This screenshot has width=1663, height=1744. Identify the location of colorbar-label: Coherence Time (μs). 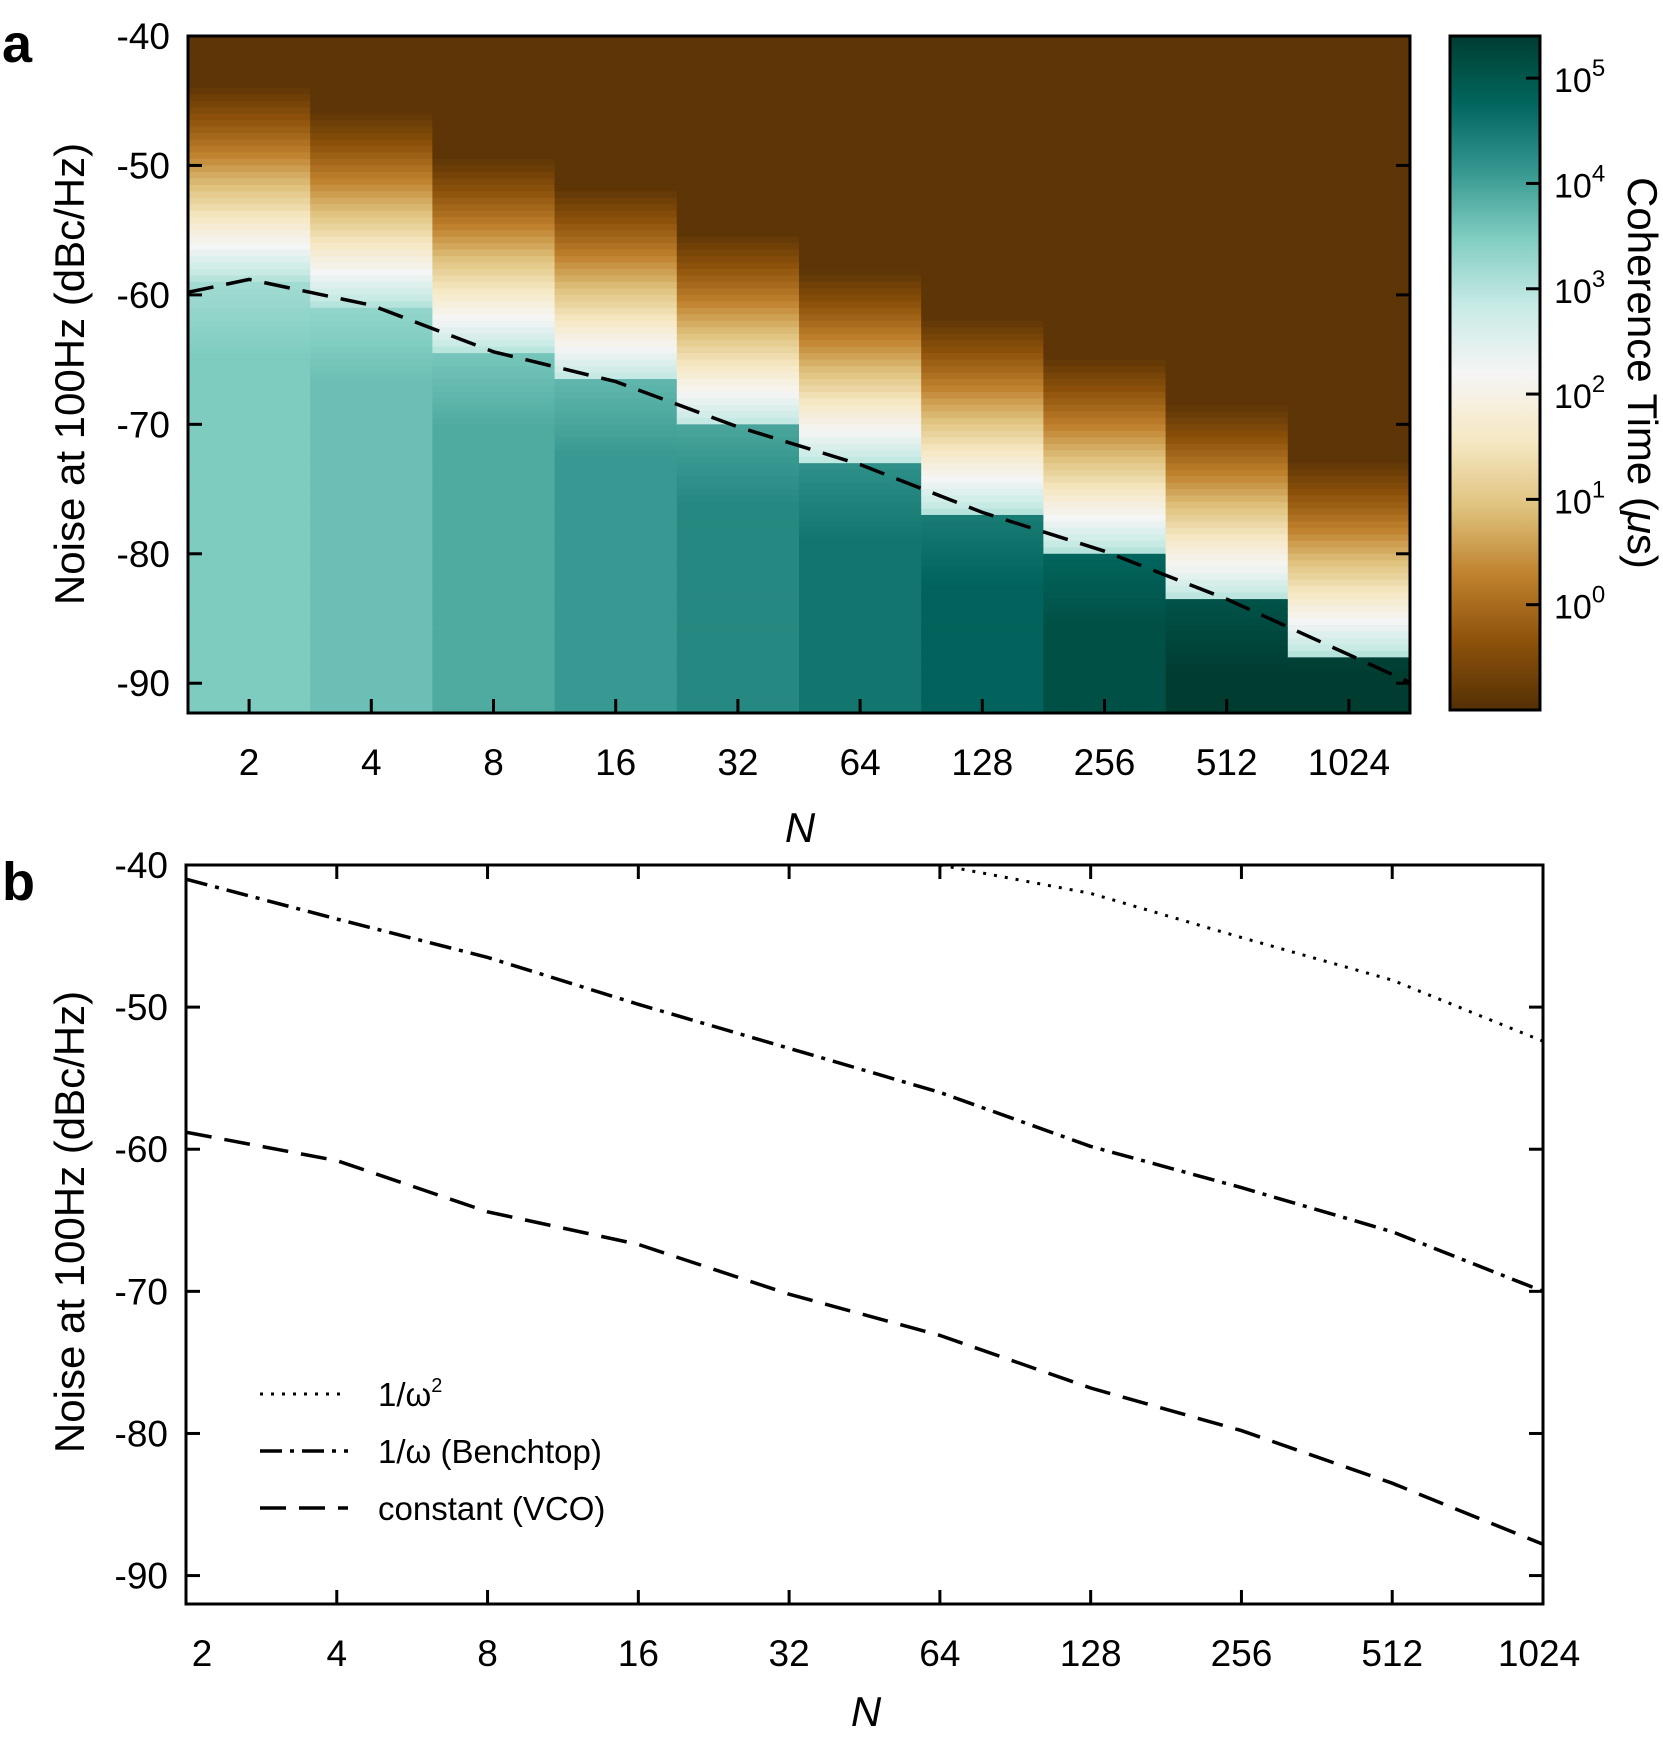
(1641, 373).